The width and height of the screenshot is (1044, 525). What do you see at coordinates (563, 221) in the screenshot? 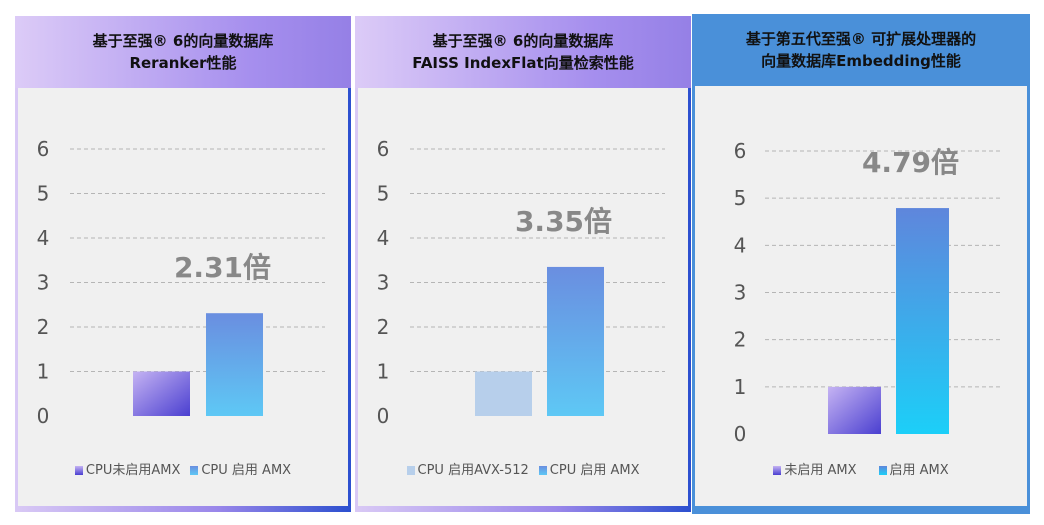
I see `annotation-label: 3.35倍` at bounding box center [563, 221].